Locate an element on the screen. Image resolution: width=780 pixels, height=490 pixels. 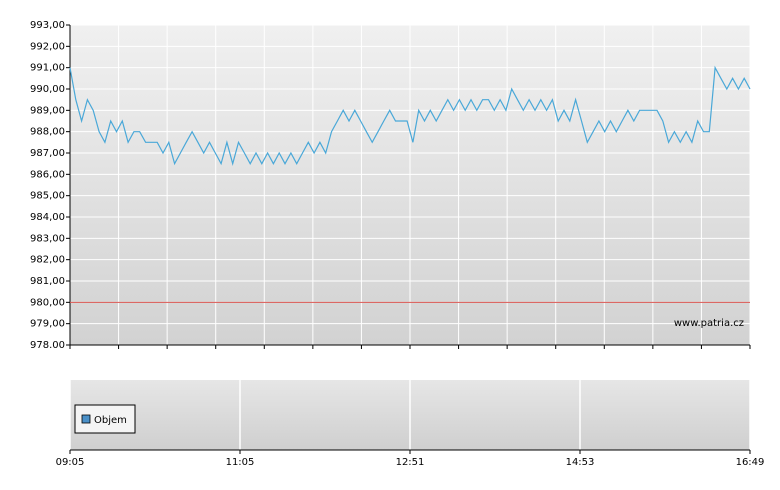
y-tick-label: 981,00 is located at coordinates (47, 281).